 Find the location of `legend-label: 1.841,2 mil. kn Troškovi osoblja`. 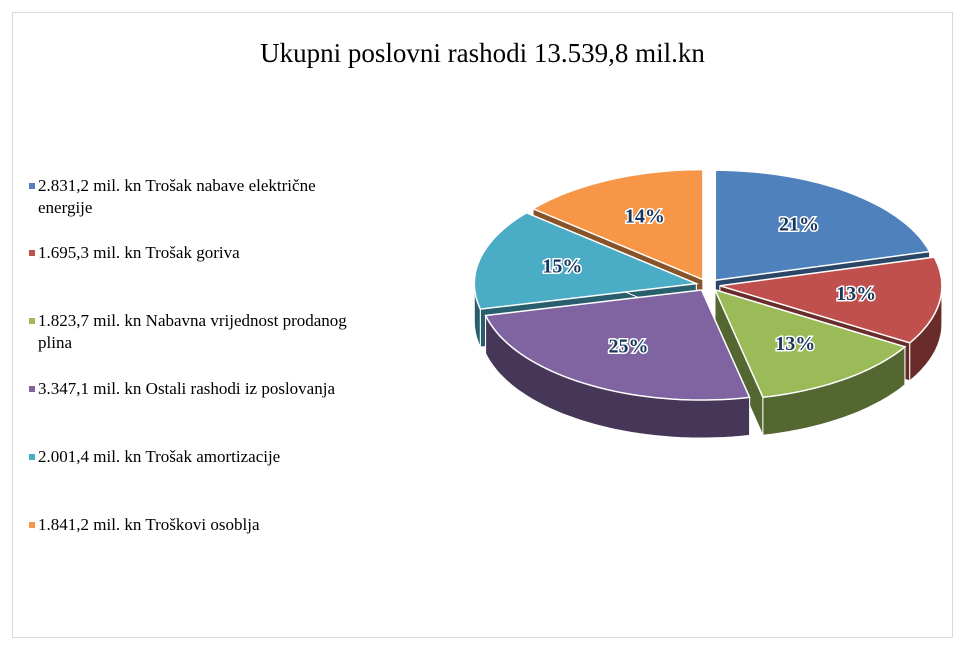

legend-label: 1.841,2 mil. kn Troškovi osoblja is located at coordinates (149, 524).